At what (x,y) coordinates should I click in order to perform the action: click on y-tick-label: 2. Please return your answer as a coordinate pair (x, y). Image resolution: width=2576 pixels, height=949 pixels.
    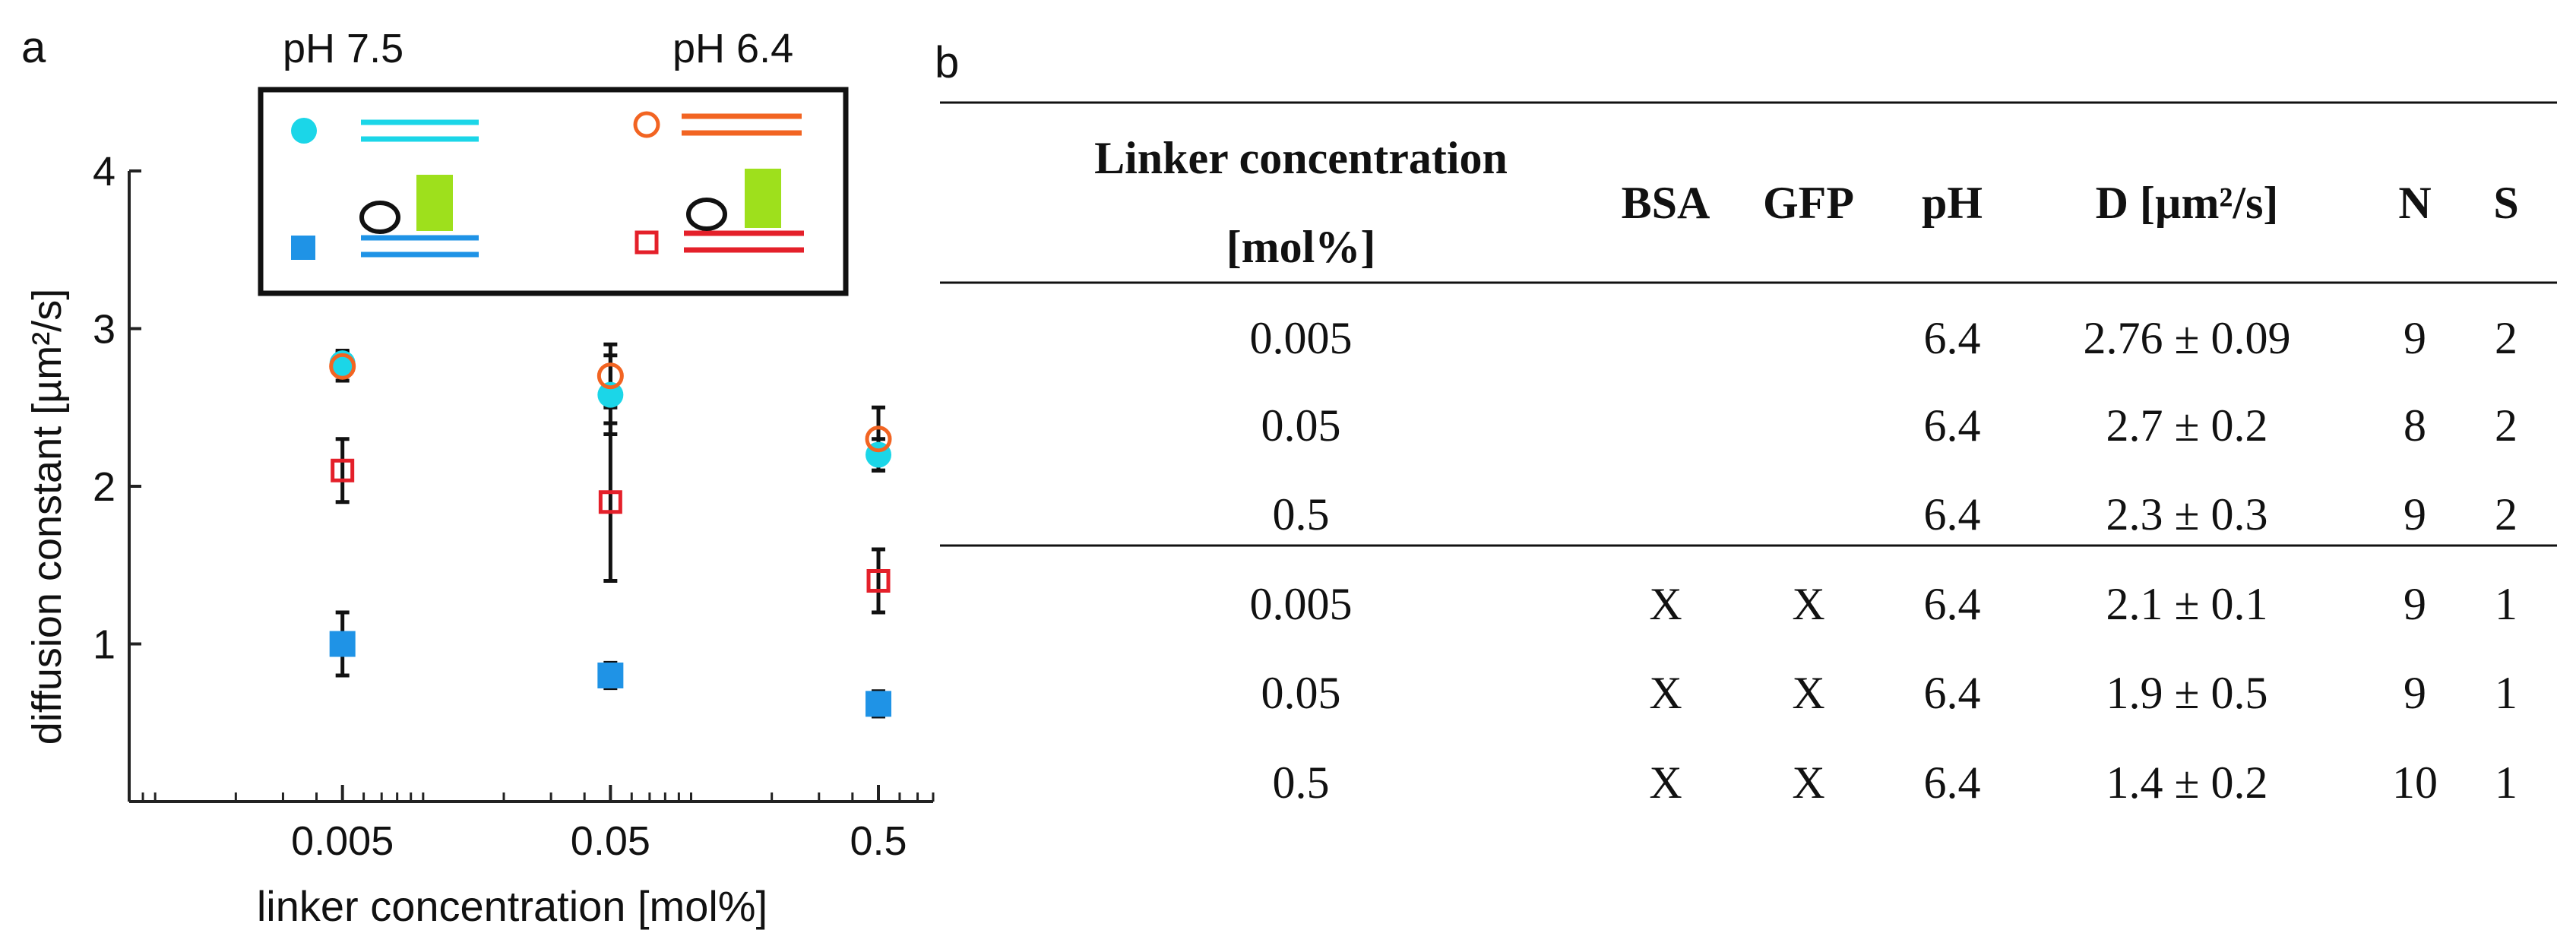
    Looking at the image, I should click on (105, 487).